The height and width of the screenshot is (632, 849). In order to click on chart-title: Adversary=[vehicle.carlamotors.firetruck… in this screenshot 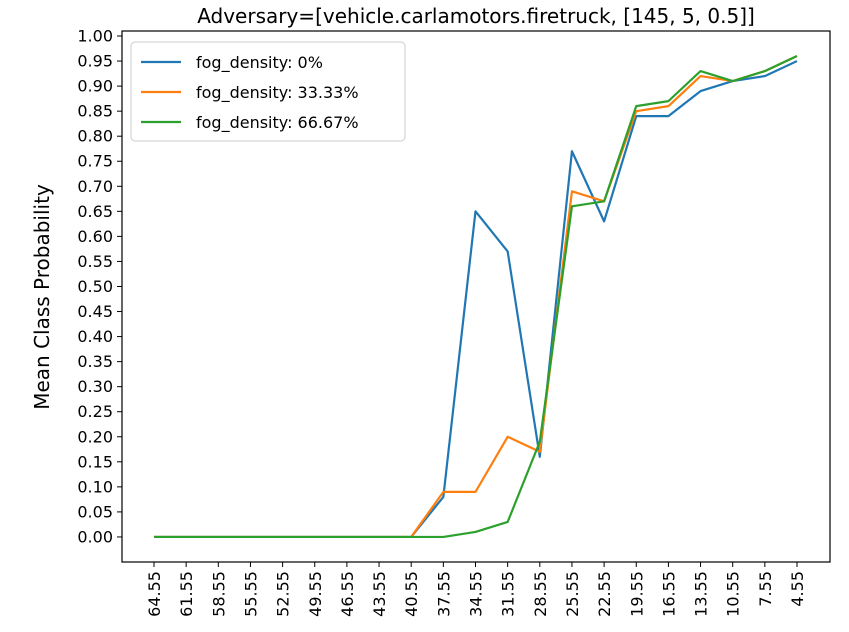, I will do `click(476, 16)`.